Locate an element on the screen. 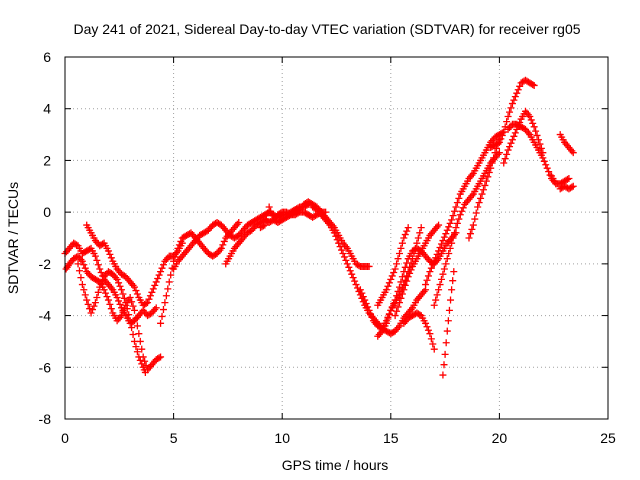  x-tick-label: 20 is located at coordinates (500, 438).